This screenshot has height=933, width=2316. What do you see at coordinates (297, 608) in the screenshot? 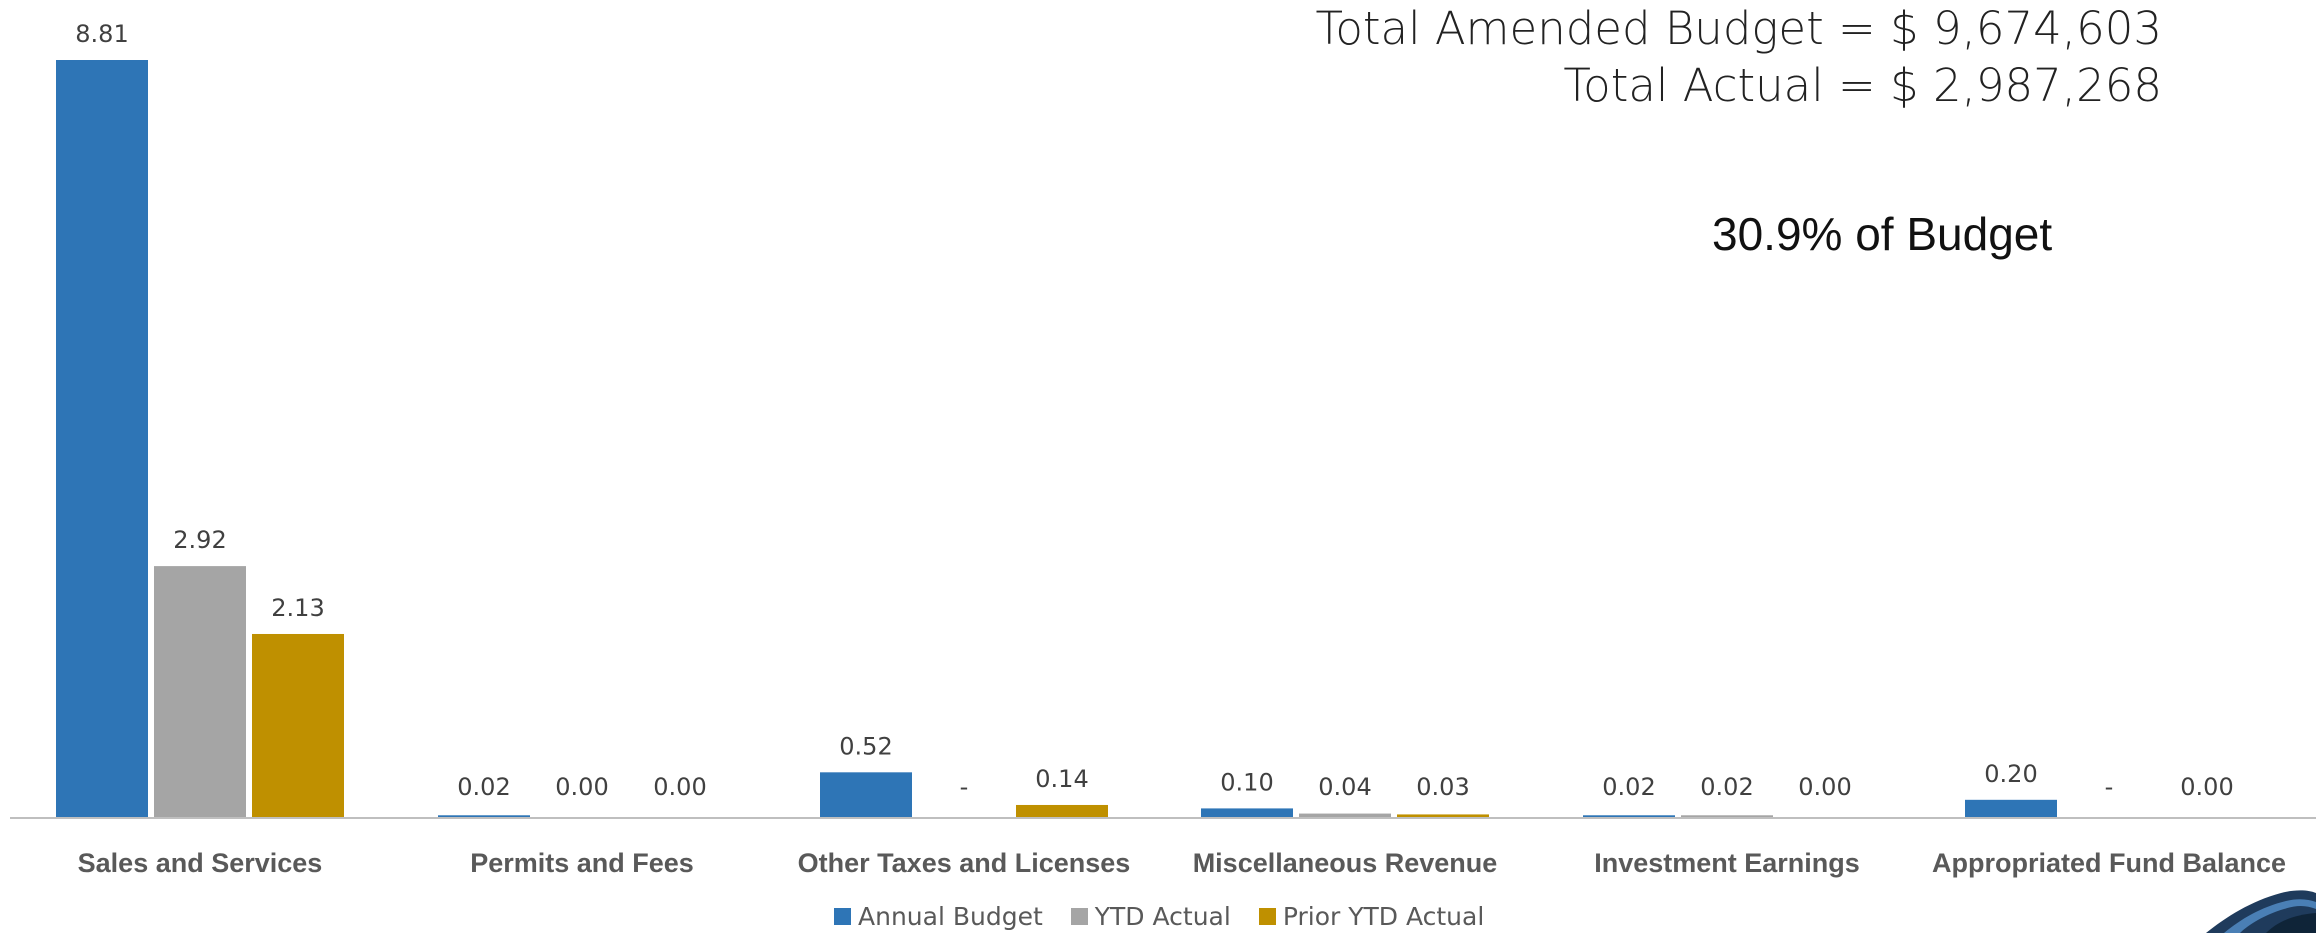
I see `data-label-sales-and-services-prior-ytd-actual: 2.13` at bounding box center [297, 608].